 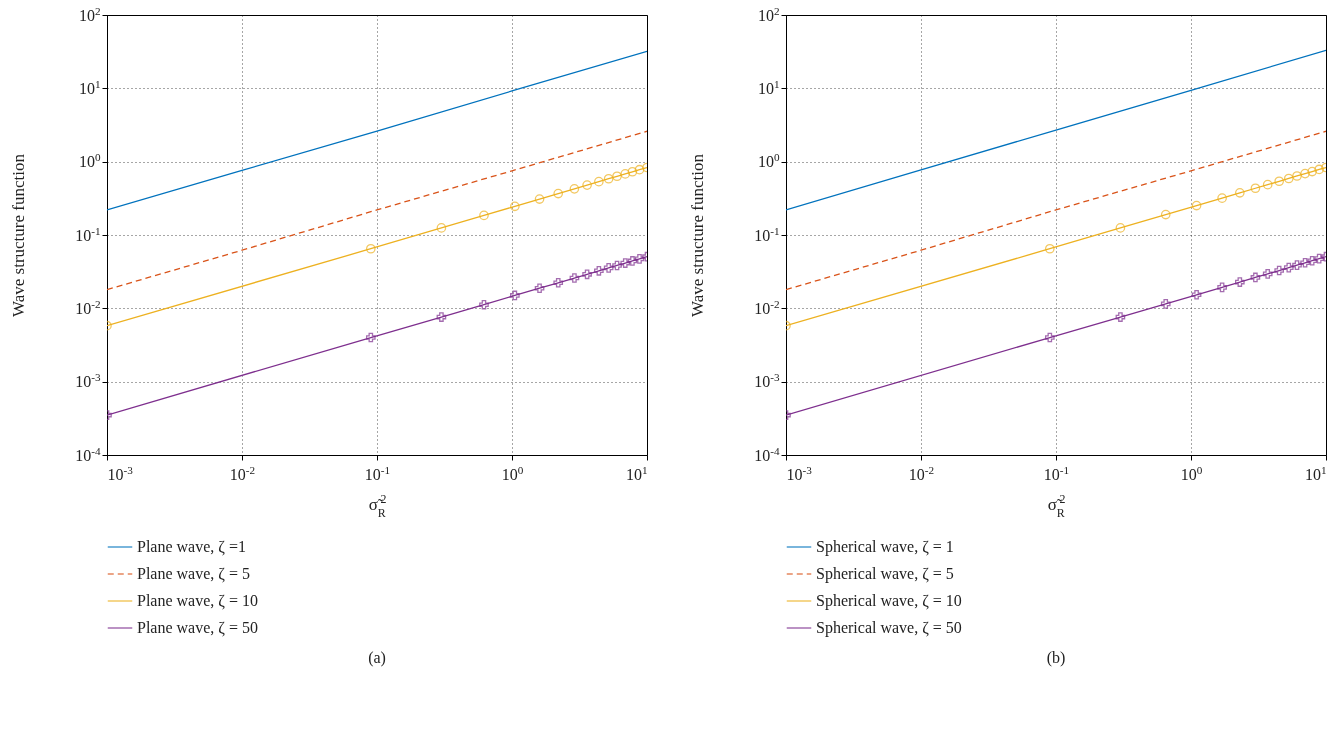 I want to click on legend-label: Spherical wave, ζ = 1, so click(x=885, y=547).